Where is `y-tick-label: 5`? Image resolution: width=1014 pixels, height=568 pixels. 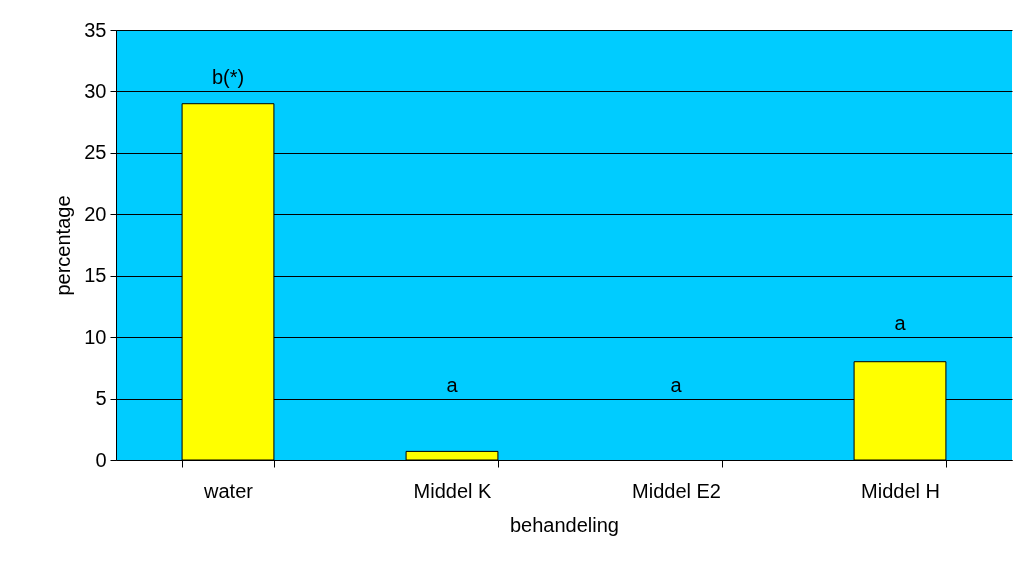
y-tick-label: 5 is located at coordinates (101, 398).